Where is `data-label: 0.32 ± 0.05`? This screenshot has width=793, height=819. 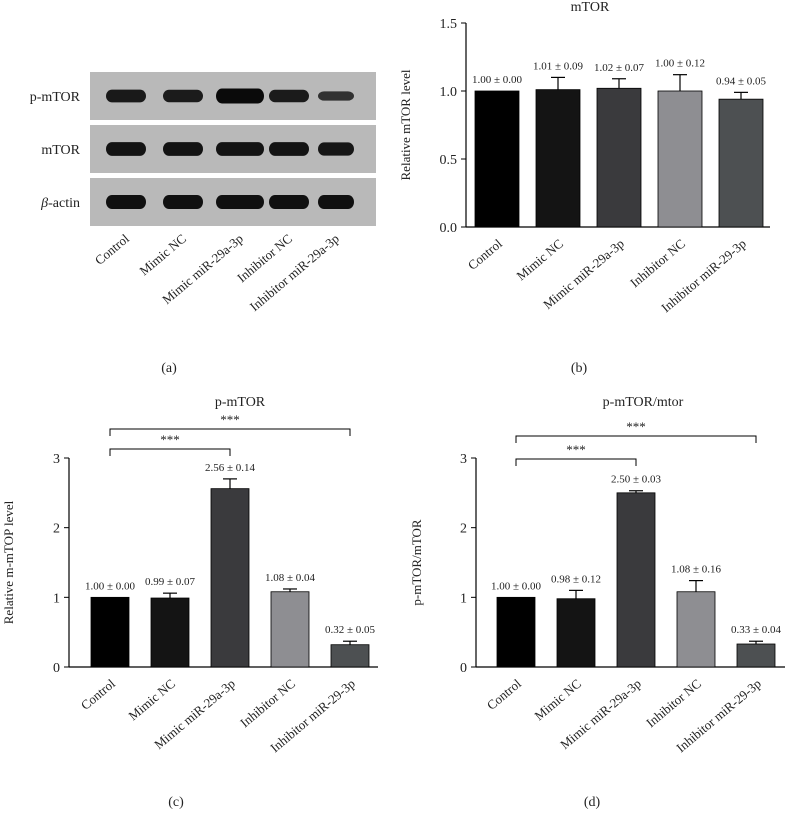
data-label: 0.32 ± 0.05 is located at coordinates (350, 630).